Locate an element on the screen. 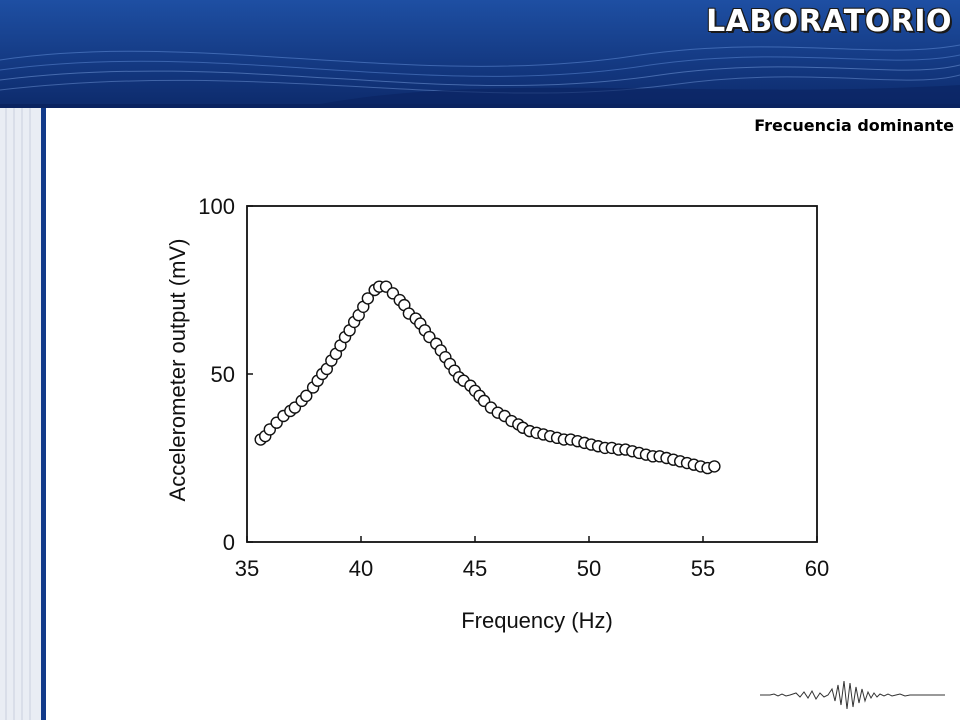 The height and width of the screenshot is (724, 960). header-background is located at coordinates (480, 54).